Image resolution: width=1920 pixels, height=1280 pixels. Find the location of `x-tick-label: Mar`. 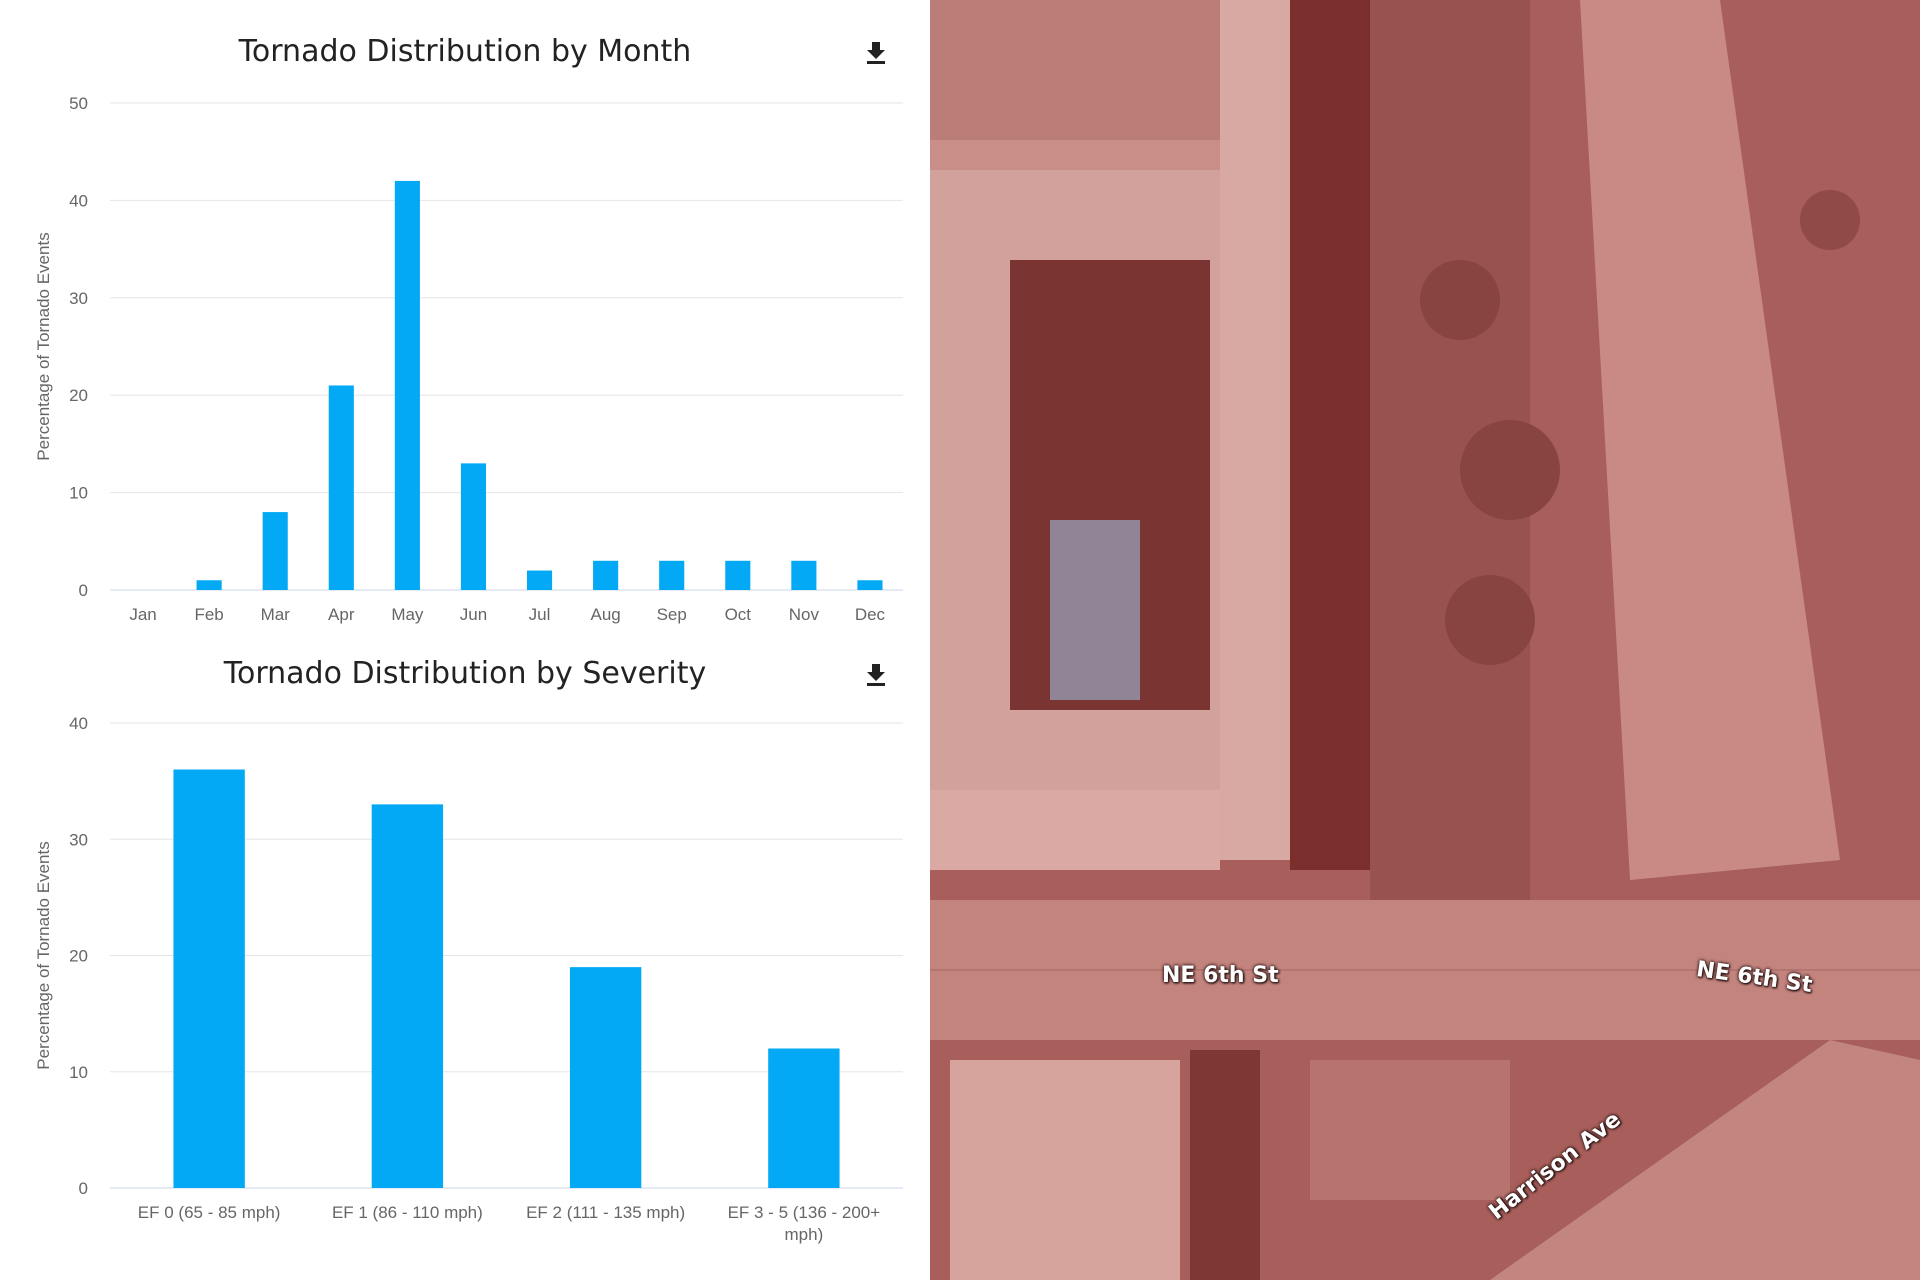

x-tick-label: Mar is located at coordinates (276, 614).